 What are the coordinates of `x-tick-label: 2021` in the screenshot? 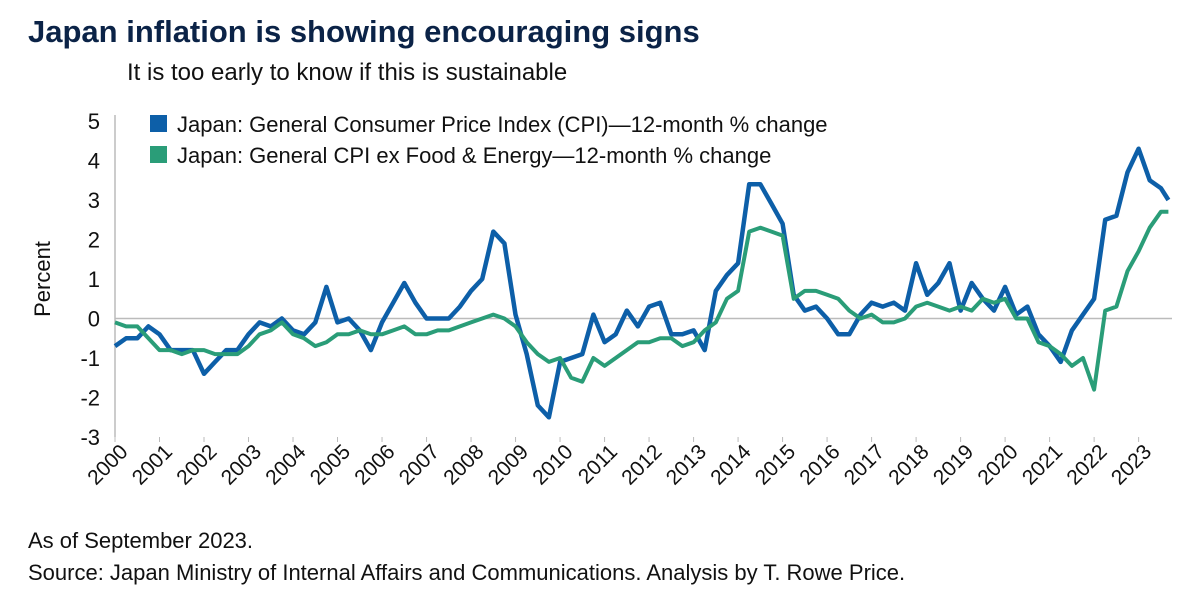 It's located at (1042, 464).